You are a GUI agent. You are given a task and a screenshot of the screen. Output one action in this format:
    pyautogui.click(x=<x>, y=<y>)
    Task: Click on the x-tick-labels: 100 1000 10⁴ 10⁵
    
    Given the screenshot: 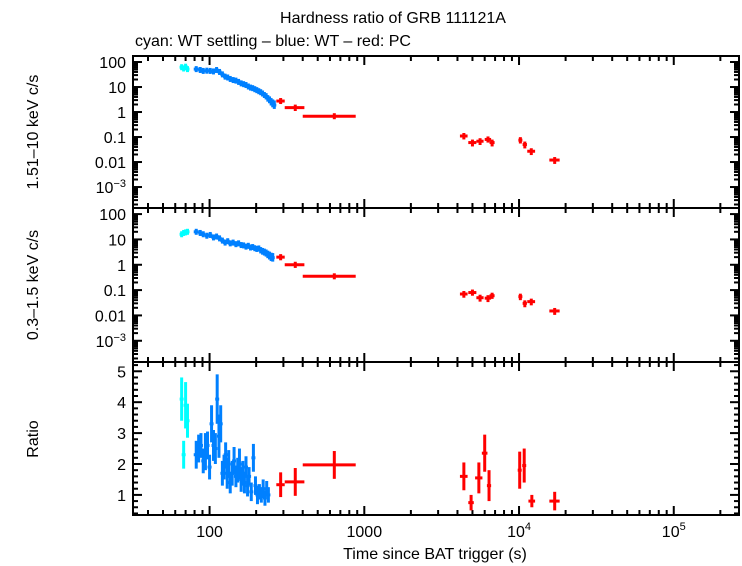 What is the action you would take?
    pyautogui.click(x=441, y=531)
    